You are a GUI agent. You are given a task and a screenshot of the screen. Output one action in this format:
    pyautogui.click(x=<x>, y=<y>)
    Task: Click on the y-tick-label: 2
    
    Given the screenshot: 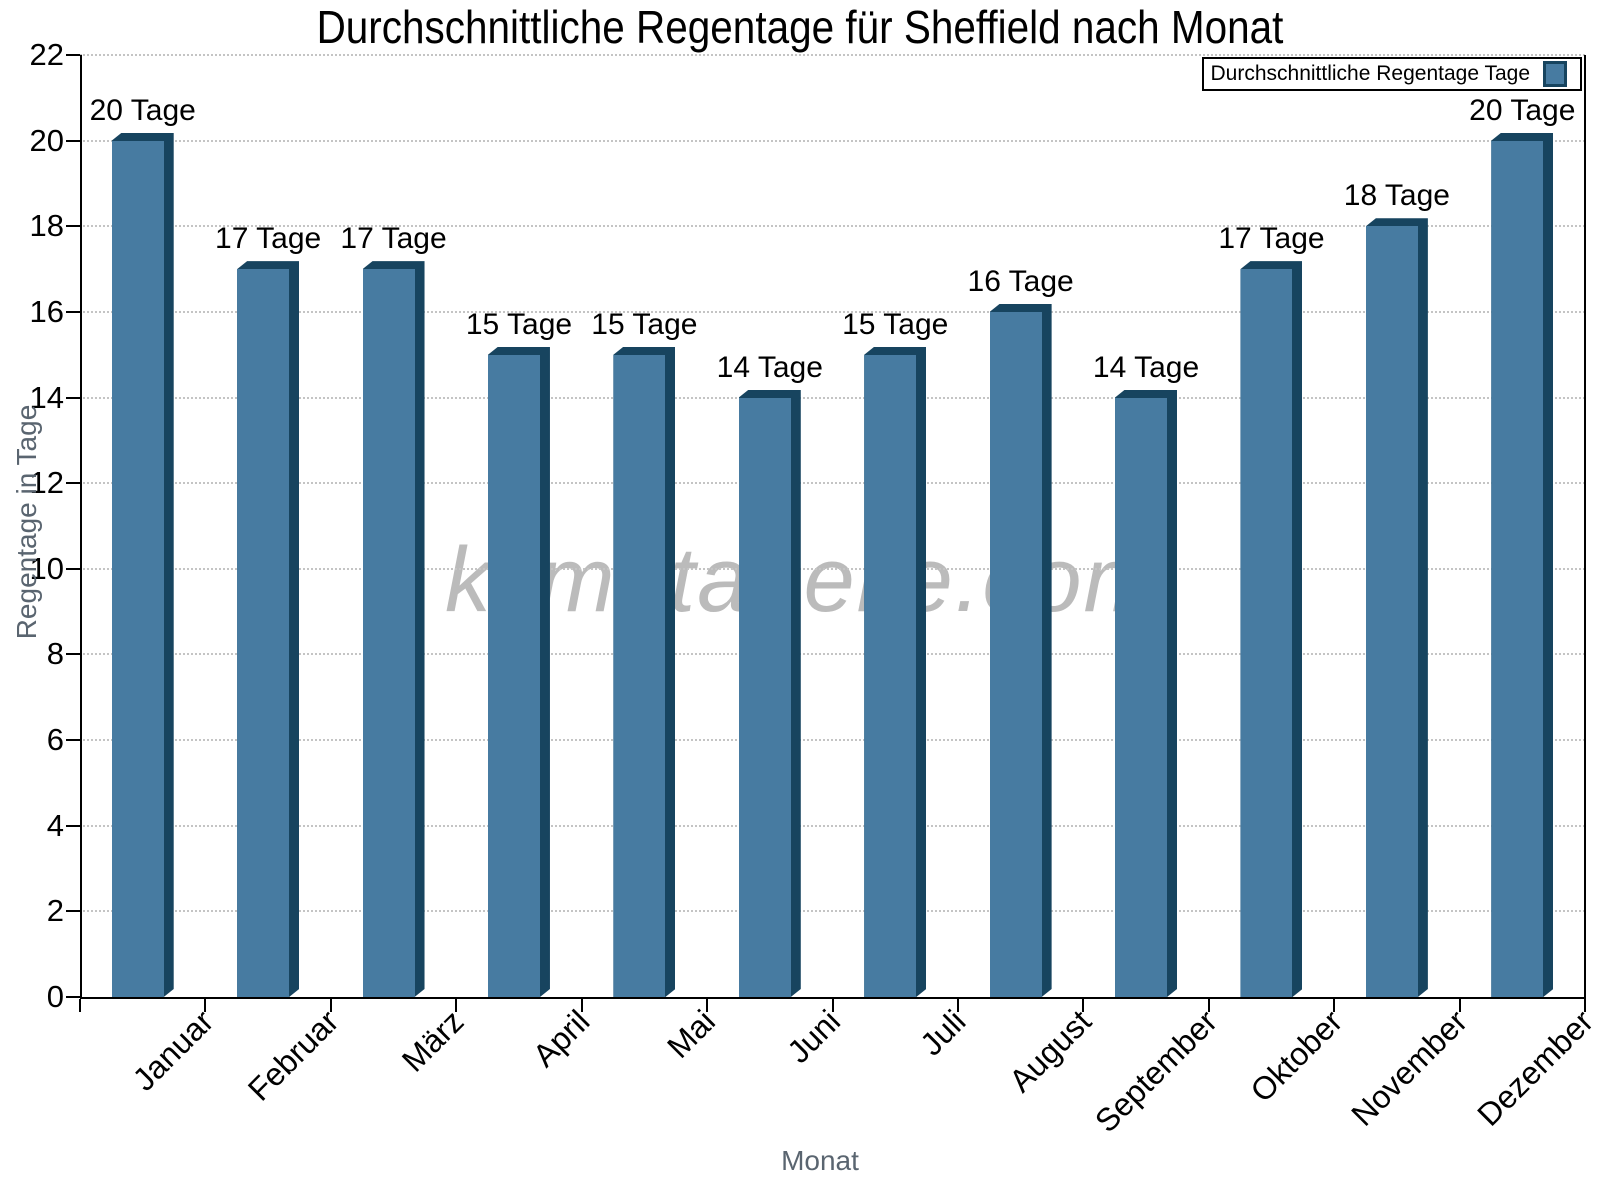 What is the action you would take?
    pyautogui.click(x=55, y=911)
    